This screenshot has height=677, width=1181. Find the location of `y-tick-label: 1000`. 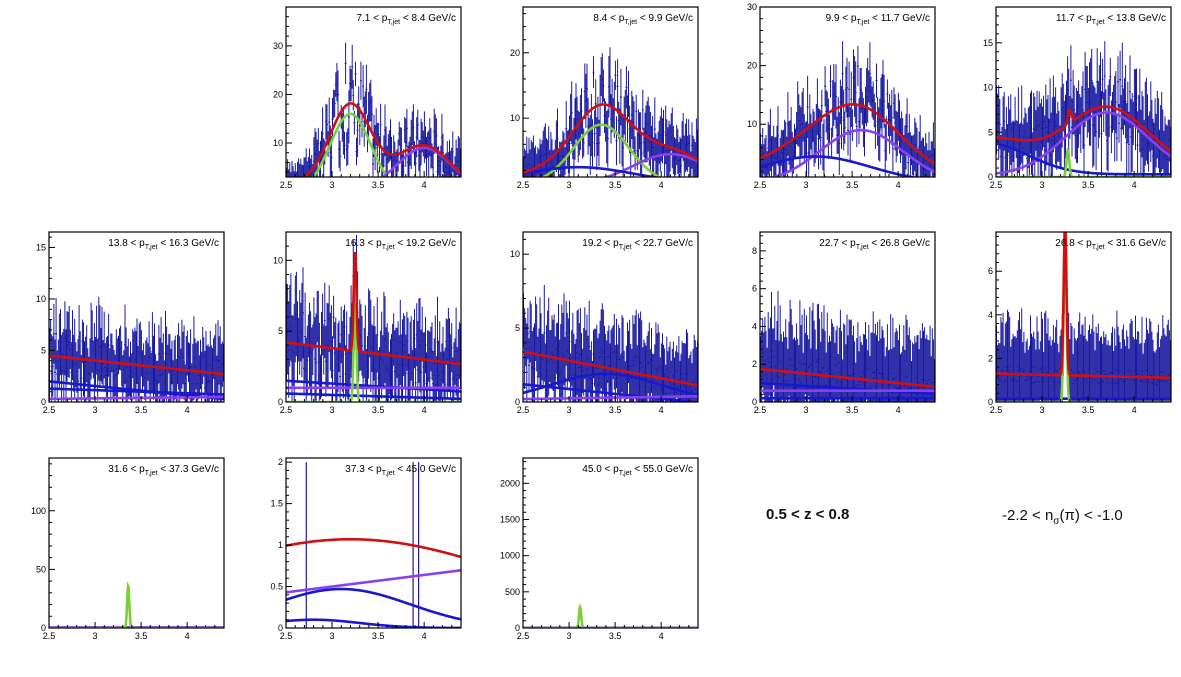

y-tick-label: 1000 is located at coordinates (510, 556).